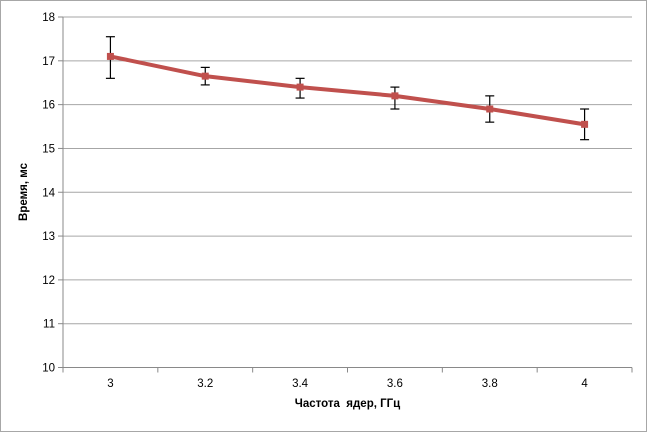 The image size is (647, 432). What do you see at coordinates (205, 384) in the screenshot?
I see `x-tick-label: 3.2` at bounding box center [205, 384].